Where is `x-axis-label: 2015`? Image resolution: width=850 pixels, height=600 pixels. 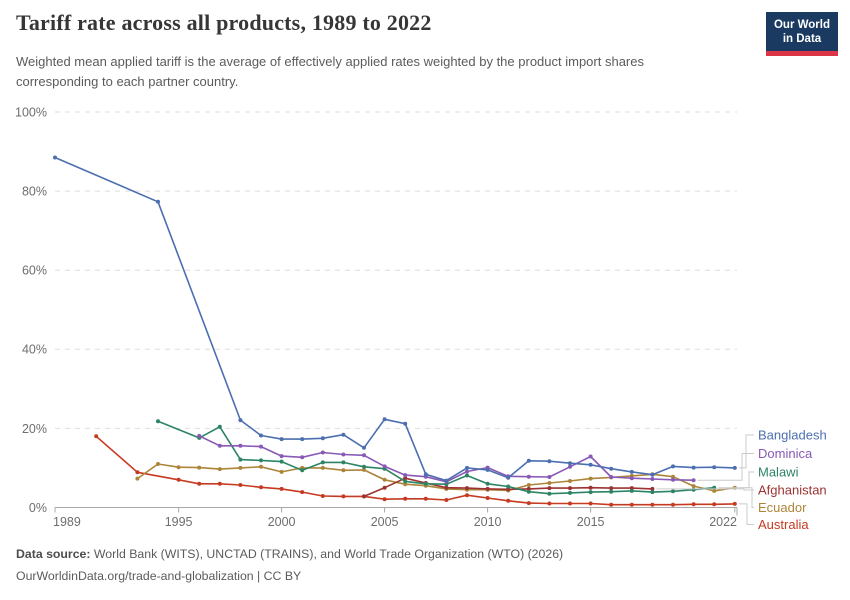 x-axis-label: 2015 is located at coordinates (591, 522).